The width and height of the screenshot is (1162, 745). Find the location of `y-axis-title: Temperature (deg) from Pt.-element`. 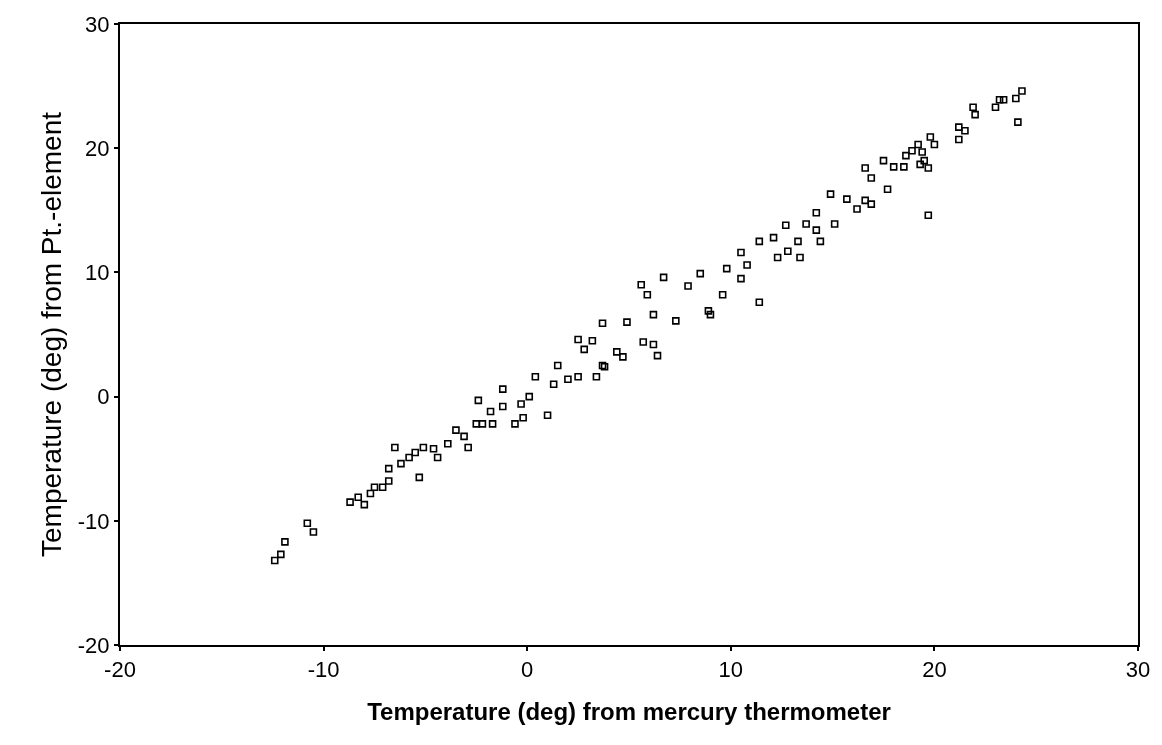

y-axis-title: Temperature (deg) from Pt.-element is located at coordinates (51, 334).